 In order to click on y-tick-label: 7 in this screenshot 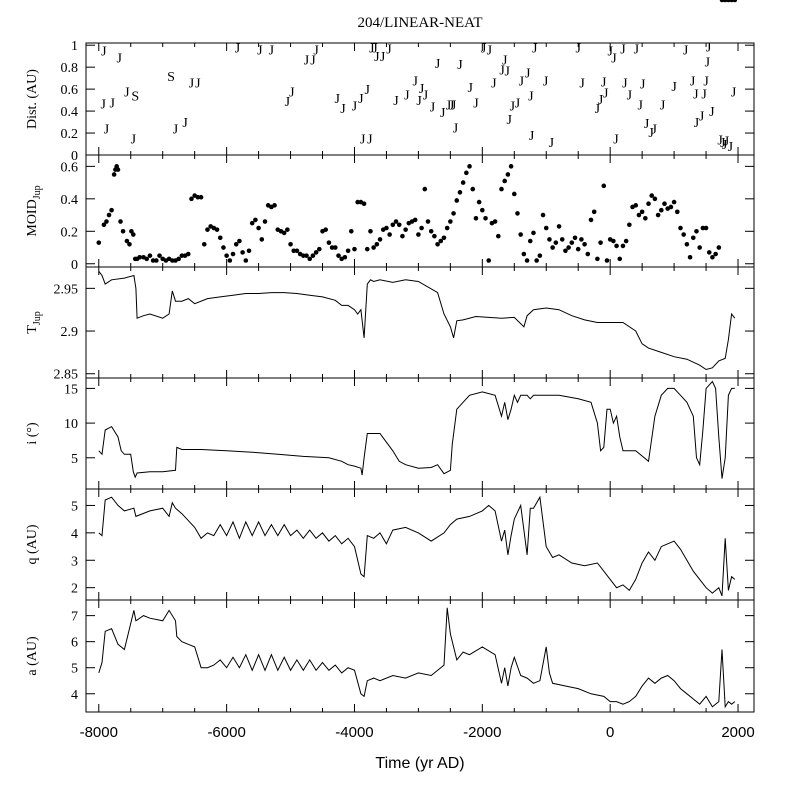, I will do `click(74, 617)`.